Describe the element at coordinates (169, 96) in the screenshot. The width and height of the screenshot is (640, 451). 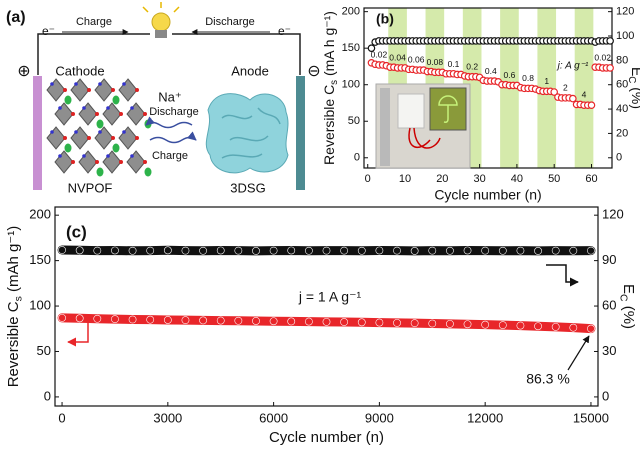
I see `ion-label: Na⁺` at that location.